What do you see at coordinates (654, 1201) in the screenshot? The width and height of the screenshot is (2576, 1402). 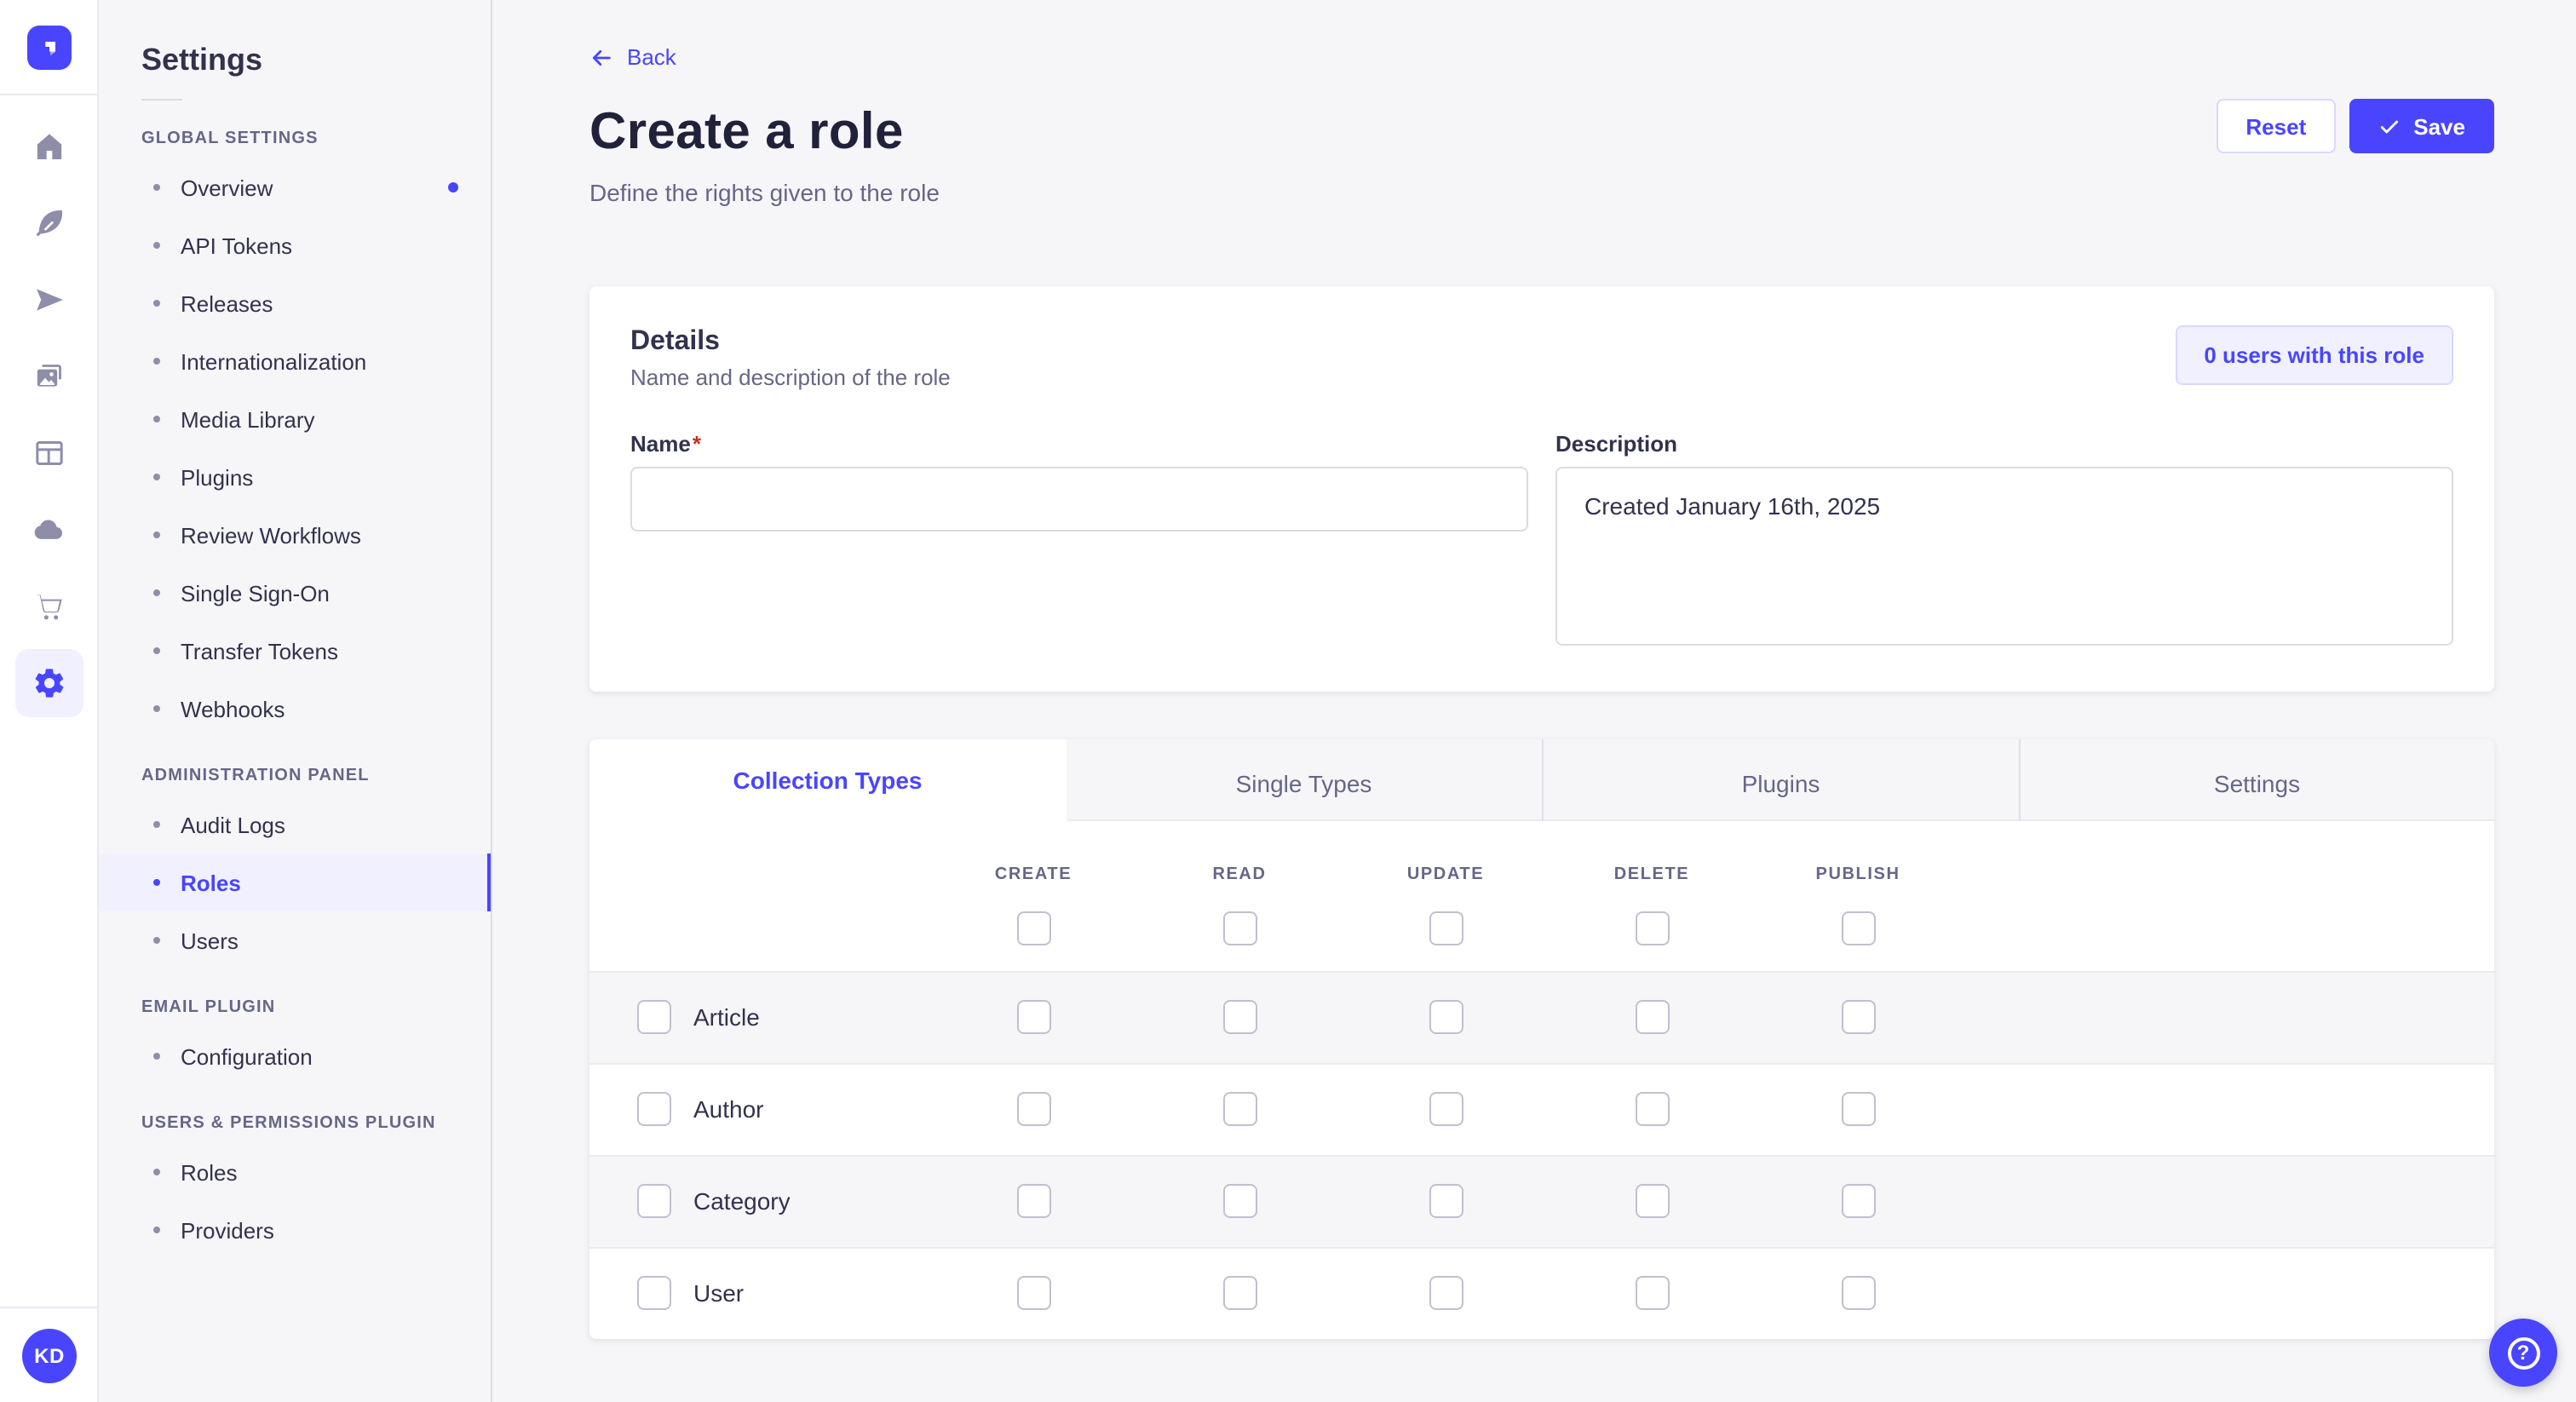 I see `select-row-category-checkbox` at bounding box center [654, 1201].